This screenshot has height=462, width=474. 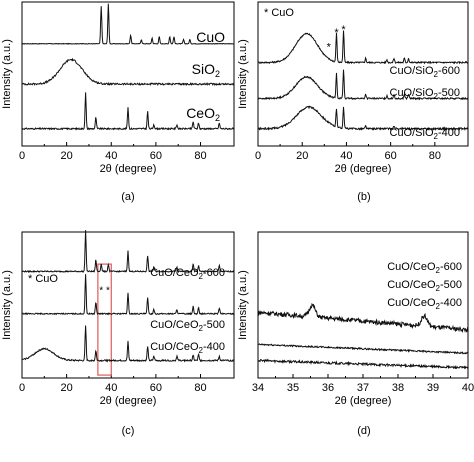 What do you see at coordinates (433, 388) in the screenshot?
I see `x-tick-label: 39` at bounding box center [433, 388].